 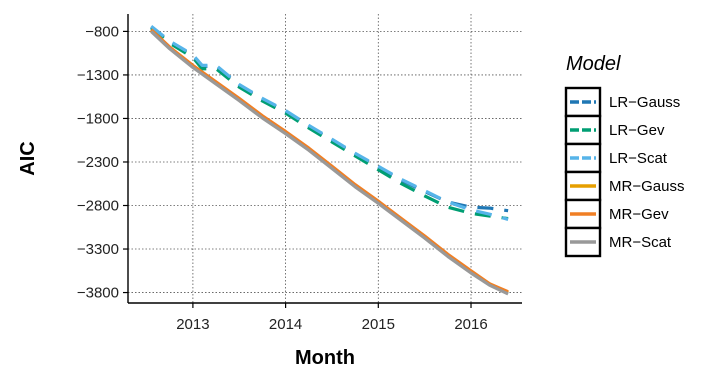 I want to click on x-tick-label: 2016, so click(x=470, y=324).